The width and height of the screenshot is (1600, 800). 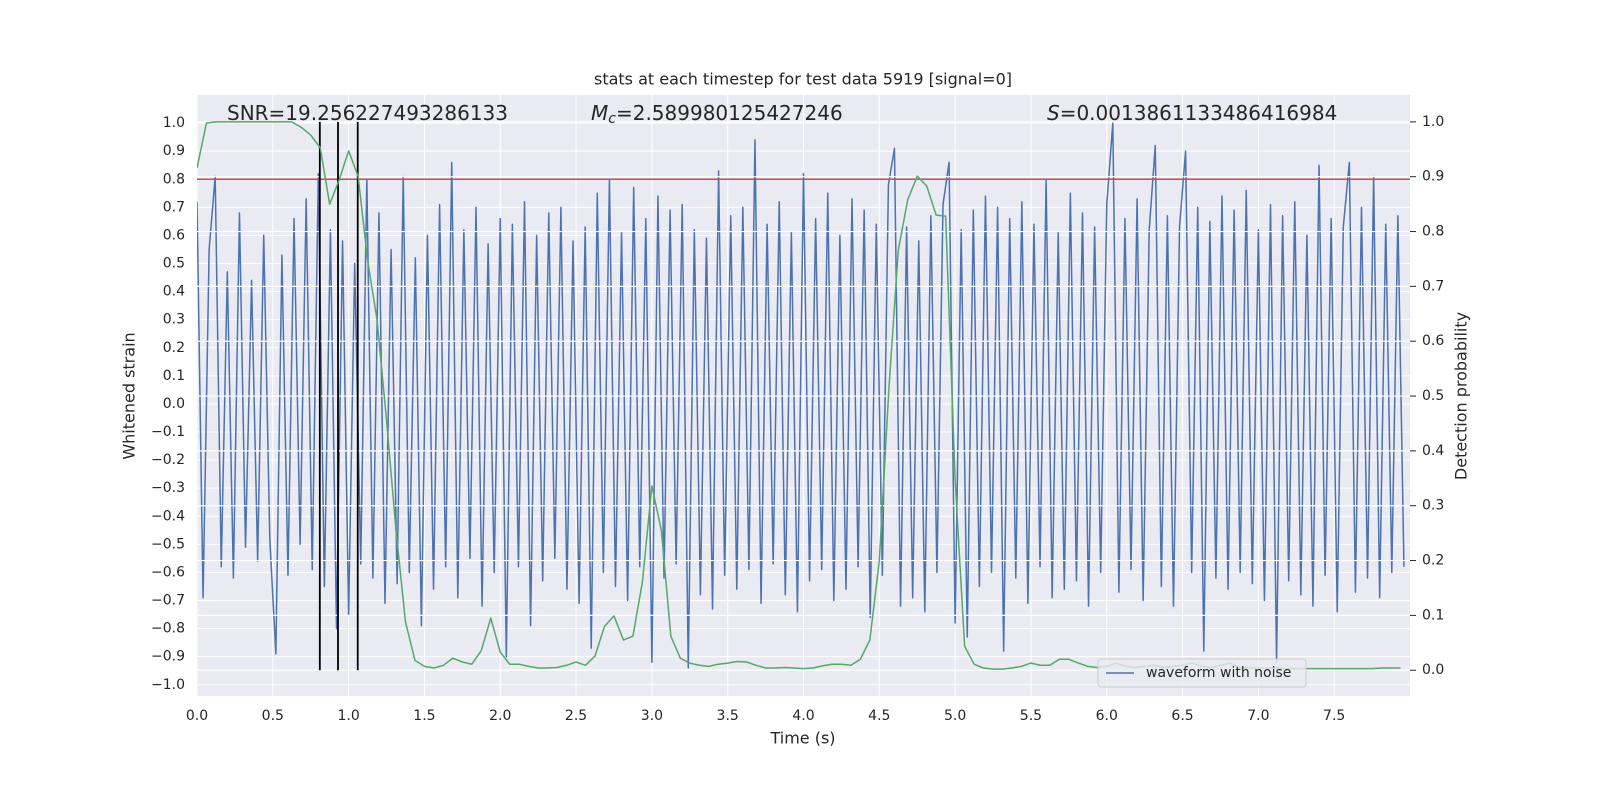 I want to click on y-tick-label: 0.0, so click(x=174, y=404).